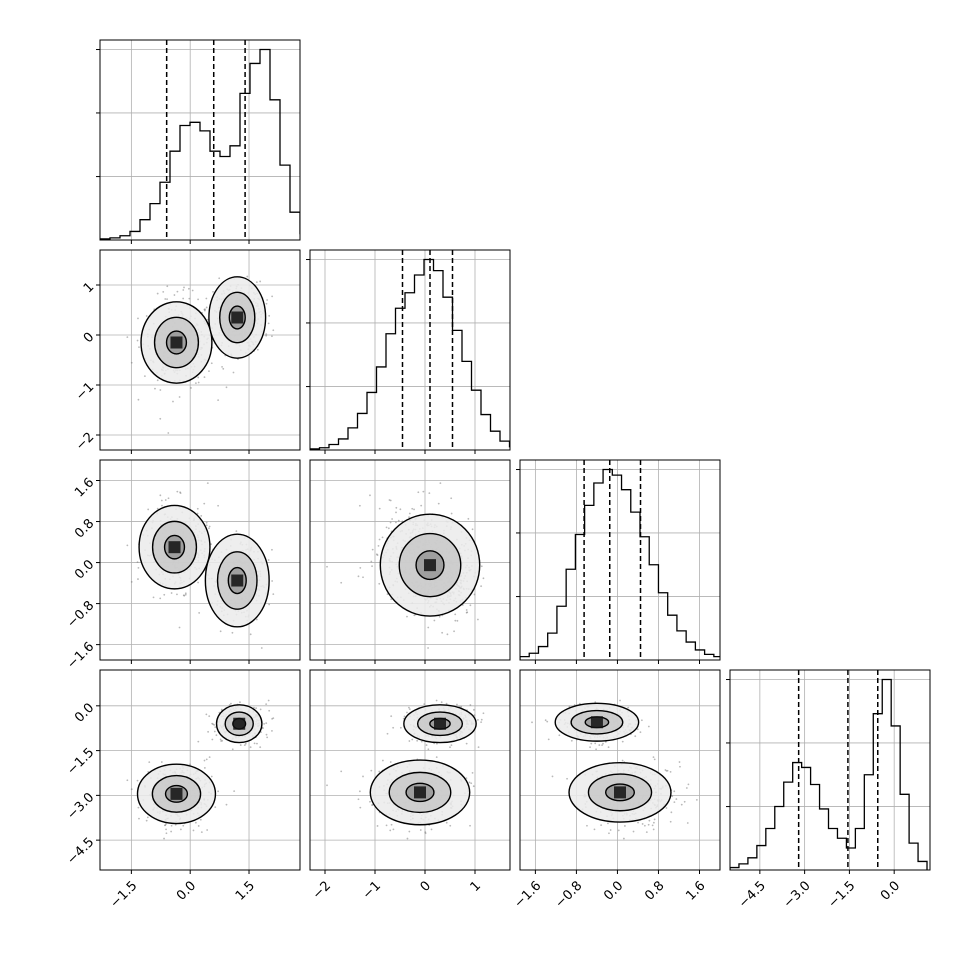 Image resolution: width=970 pixels, height=970 pixels. What do you see at coordinates (426, 886) in the screenshot?
I see `x-tick-label: 0` at bounding box center [426, 886].